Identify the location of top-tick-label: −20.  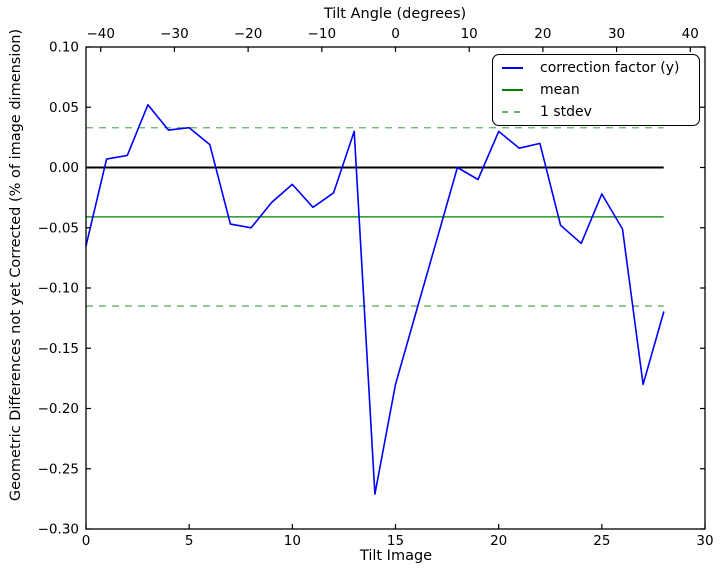
(248, 34).